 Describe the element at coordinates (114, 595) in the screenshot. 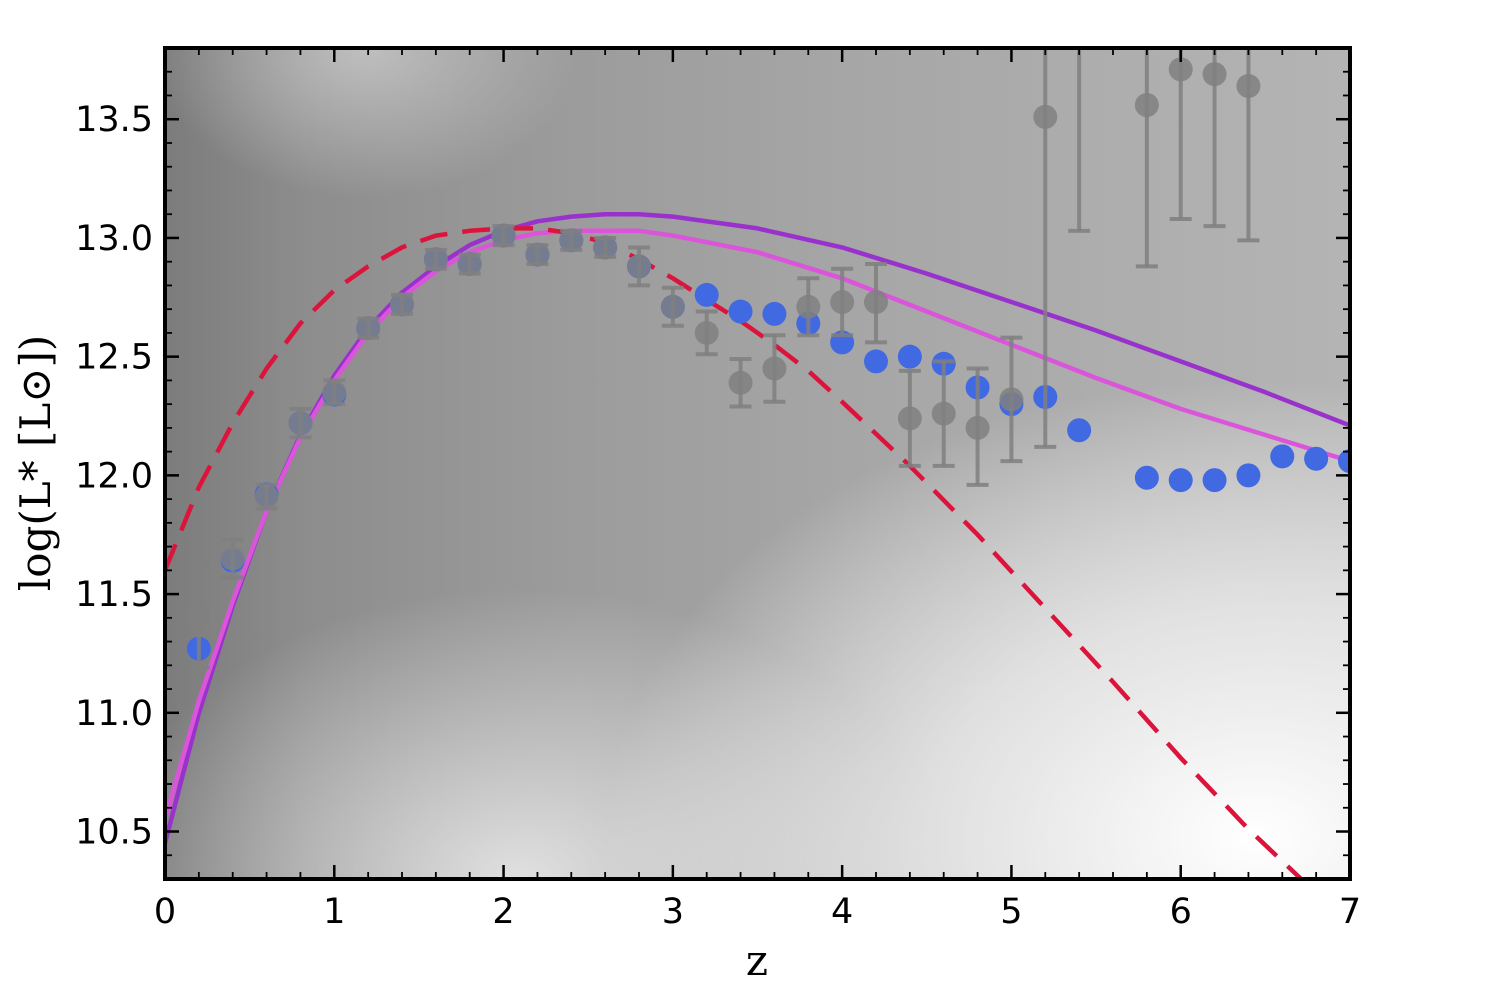

I see `y-tick-label: 11.5` at that location.